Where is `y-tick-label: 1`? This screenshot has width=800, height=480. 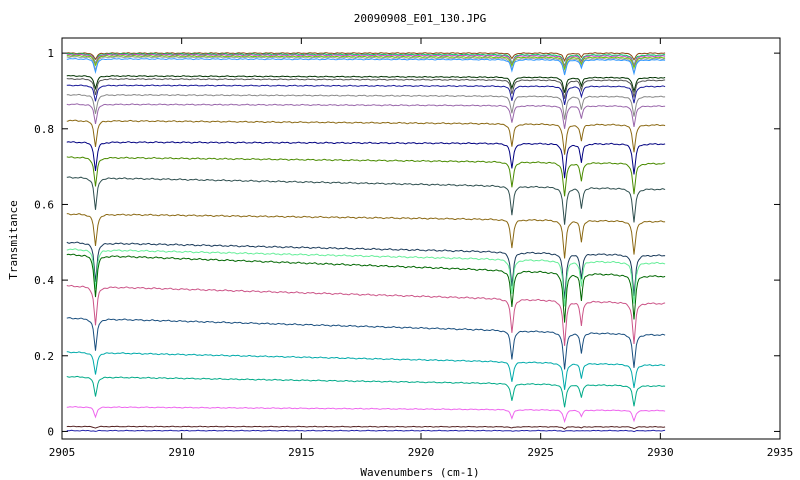
y-tick-label: 1 is located at coordinates (50, 53).